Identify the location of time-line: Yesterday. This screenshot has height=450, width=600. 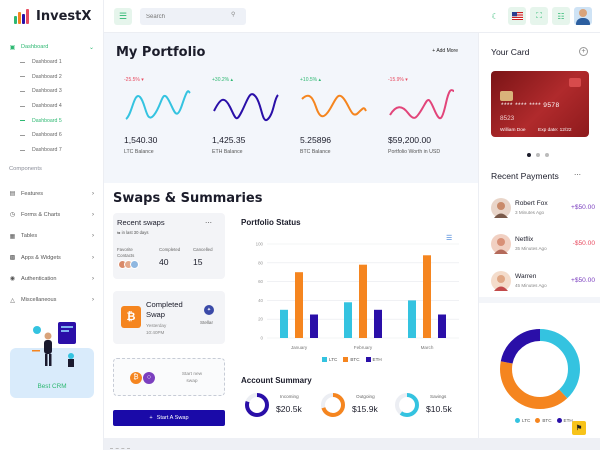
(156, 325).